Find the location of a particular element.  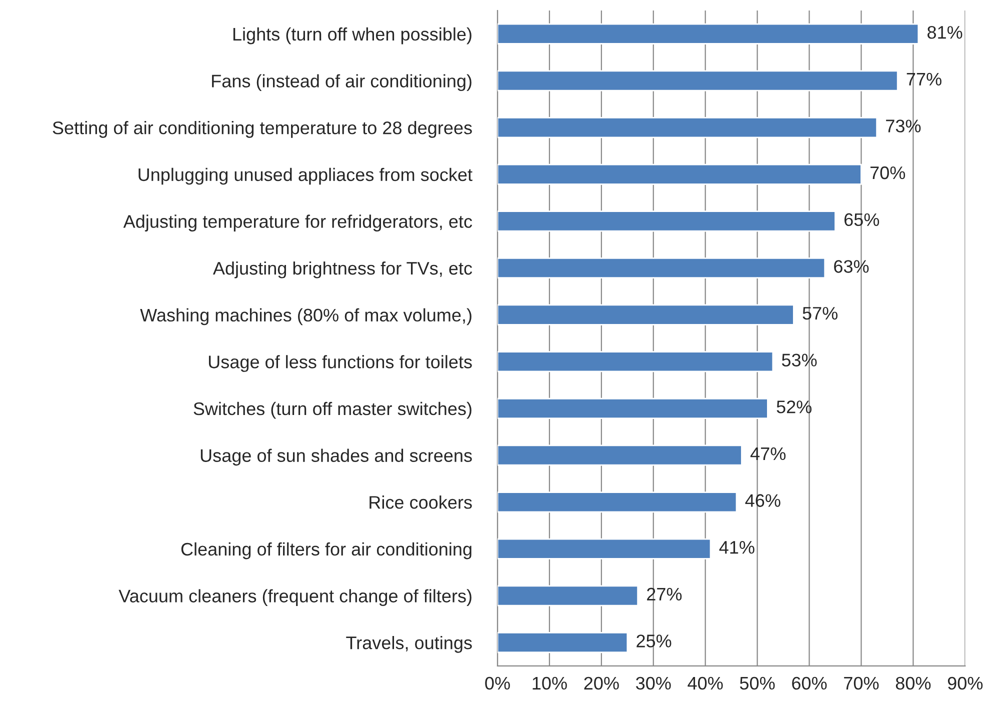

x-tick-label: 80% is located at coordinates (913, 683).